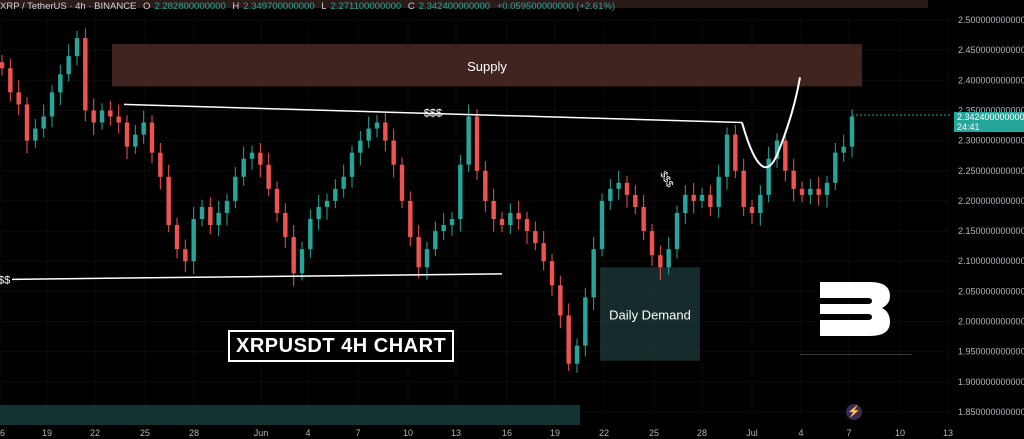  I want to click on symbol-label: XRP / TetherUS · 4h · BINANCE, so click(68, 6).